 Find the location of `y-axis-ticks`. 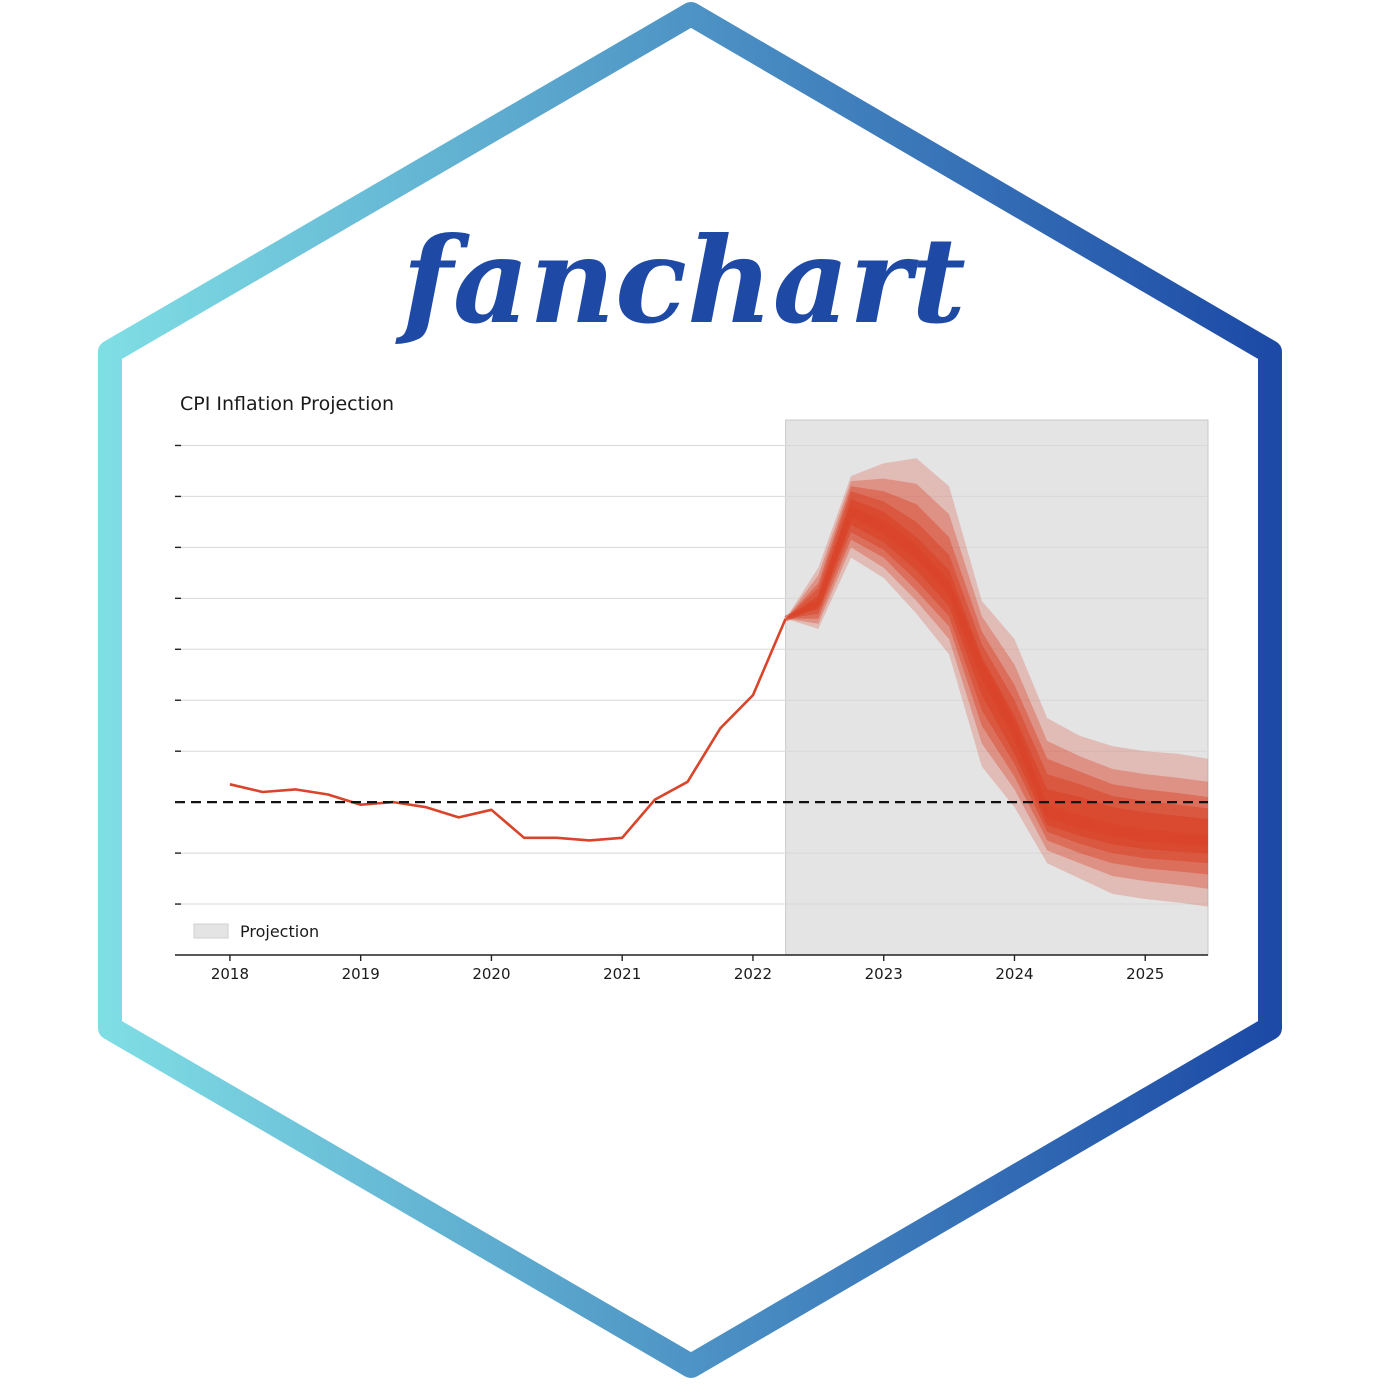

y-axis-ticks is located at coordinates (178, 674).